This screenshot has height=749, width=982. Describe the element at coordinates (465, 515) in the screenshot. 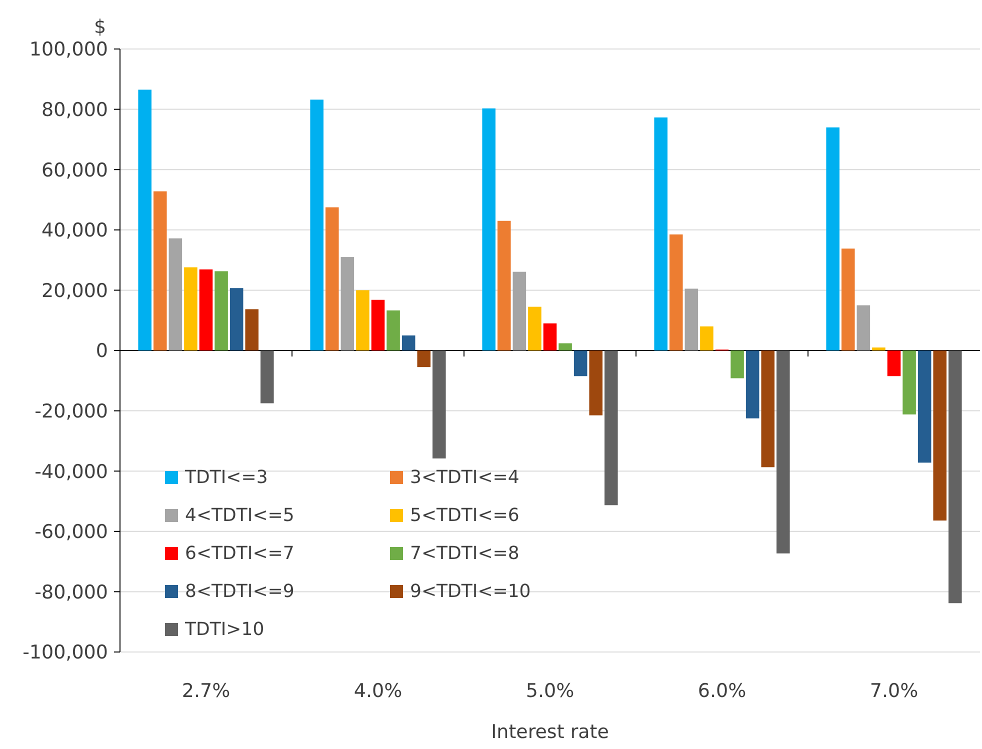

I see `legend-label: 5<TDTI<=6` at that location.